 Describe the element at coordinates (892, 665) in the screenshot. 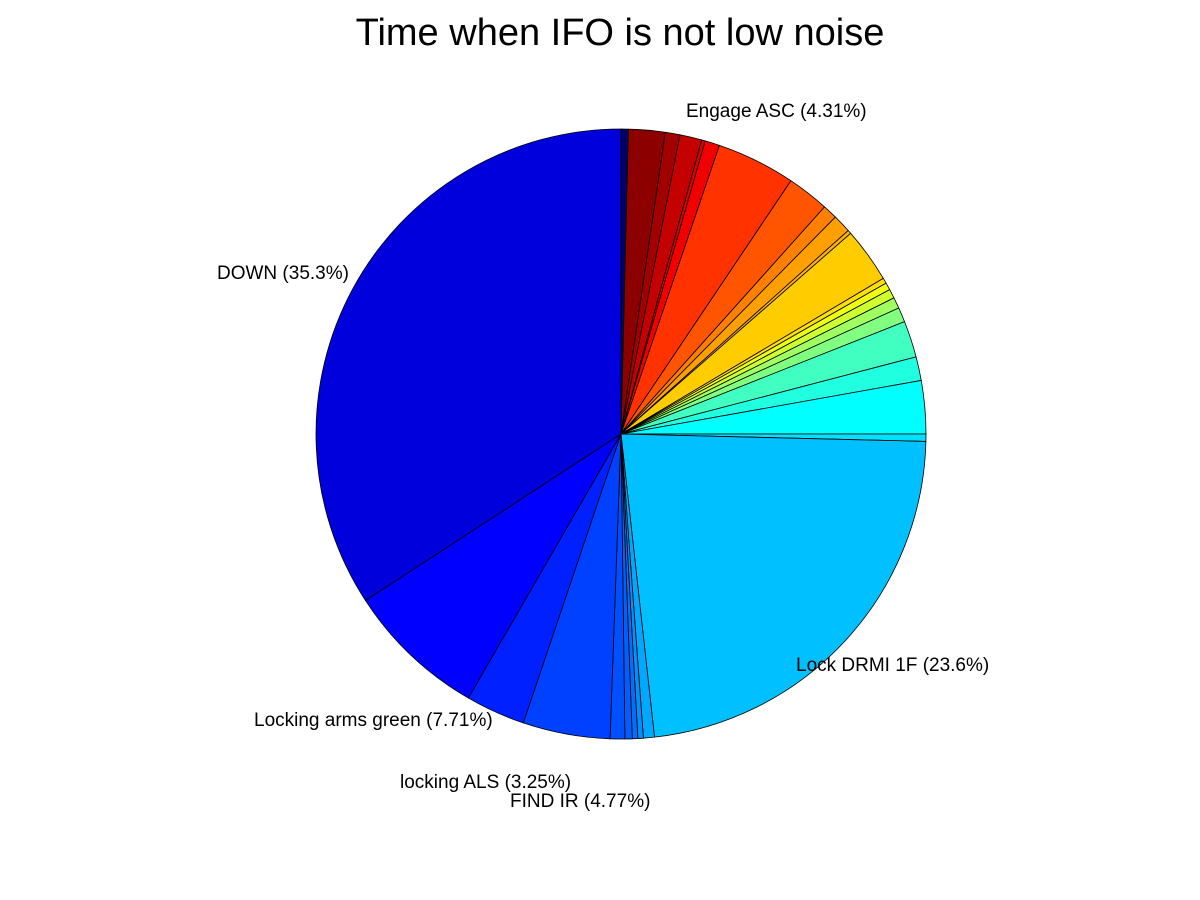

I see `slice-label: Lock DRMI 1F (23.6%)` at that location.